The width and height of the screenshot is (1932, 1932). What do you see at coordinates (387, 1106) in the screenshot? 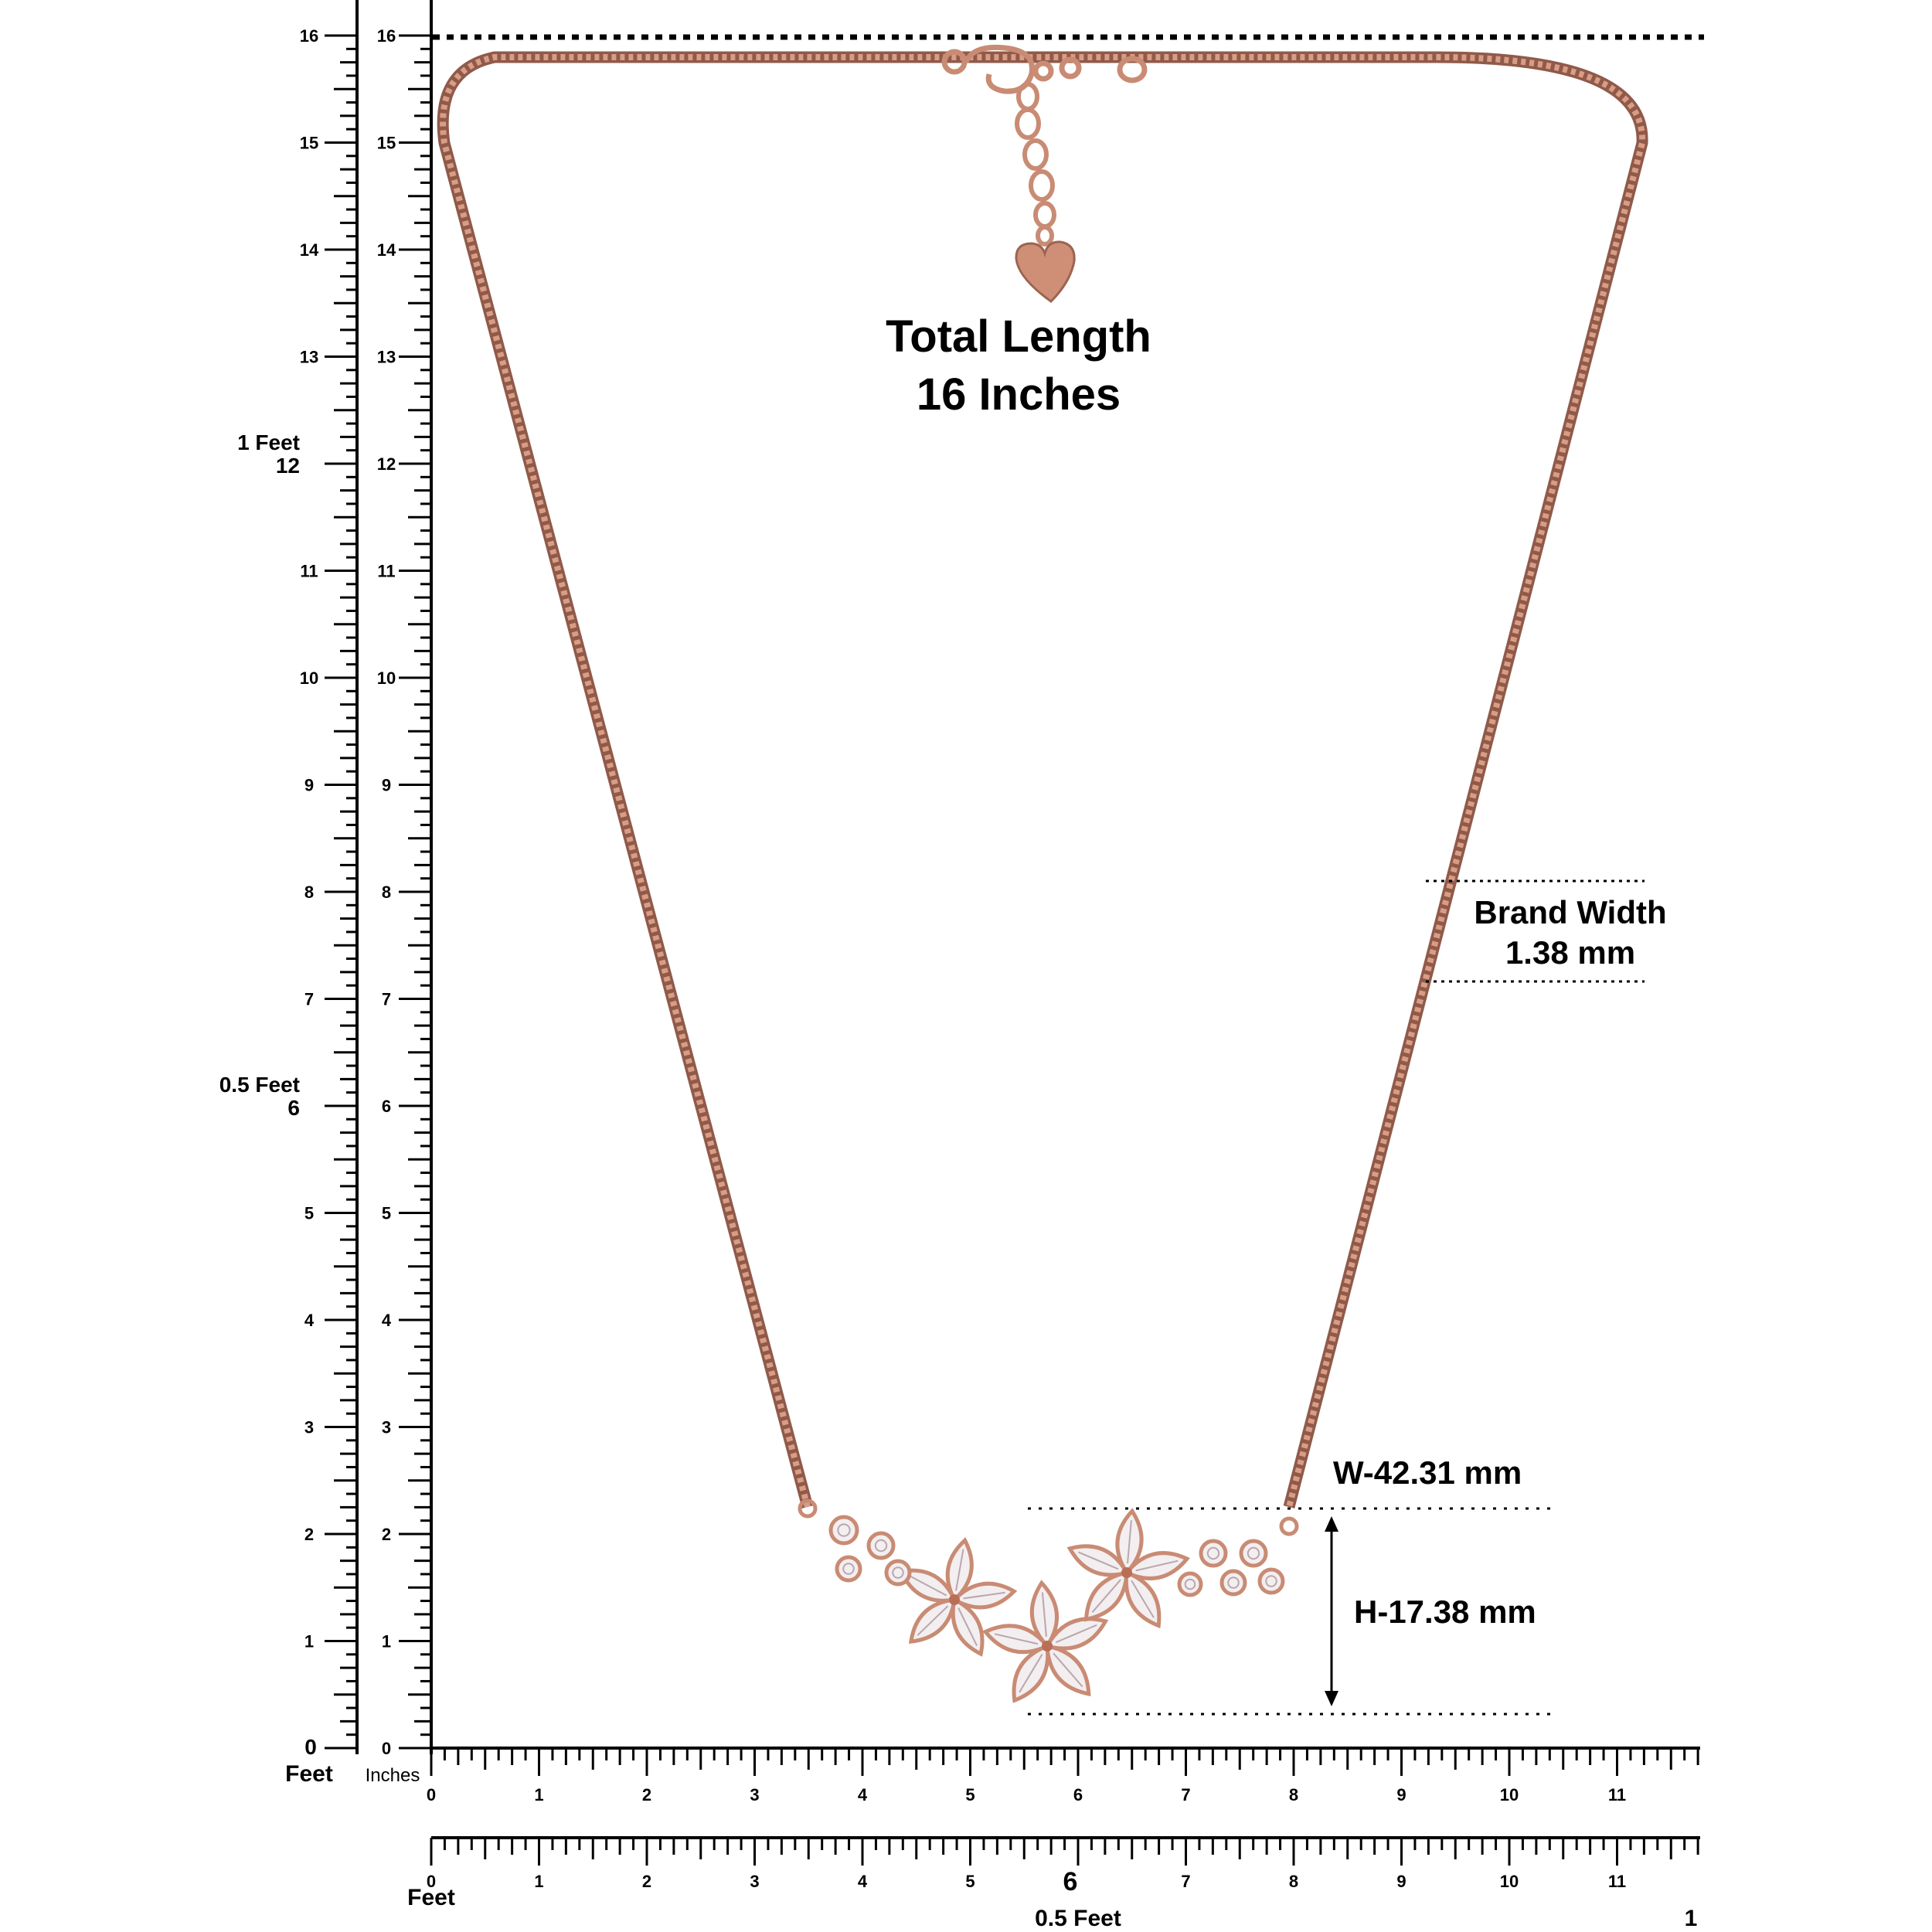
I see `left-ruler-inner-label: 6` at bounding box center [387, 1106].